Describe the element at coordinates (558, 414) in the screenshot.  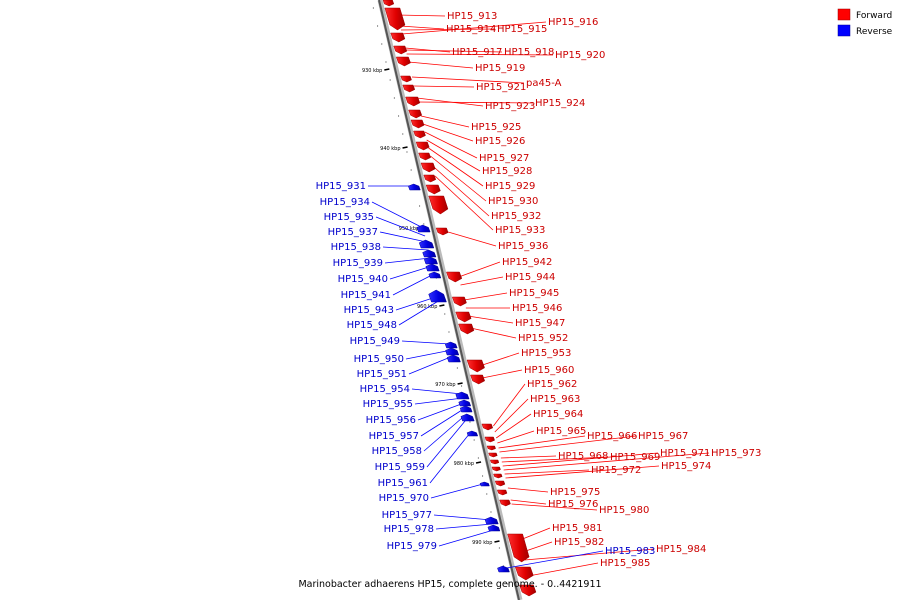
I see `gene-label-hp15-964: HP15_964` at that location.